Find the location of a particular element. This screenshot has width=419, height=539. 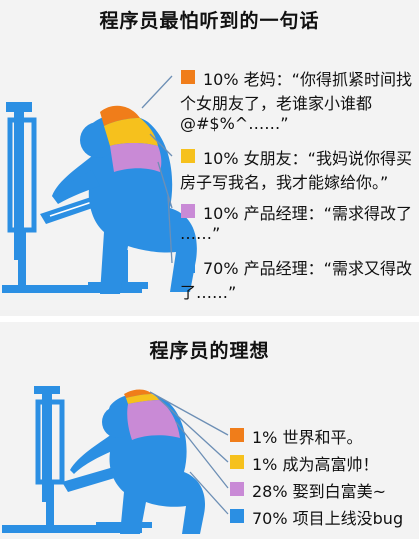

panel1-title: 程序员最怕听到的一句话 is located at coordinates (209, 21).